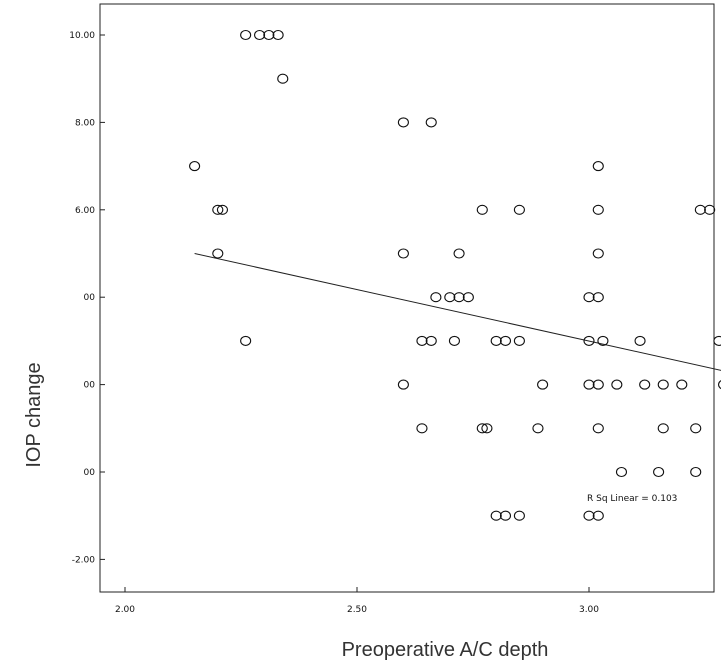  I want to click on x-axis-title: Preoperative A/C depth, so click(445, 650).